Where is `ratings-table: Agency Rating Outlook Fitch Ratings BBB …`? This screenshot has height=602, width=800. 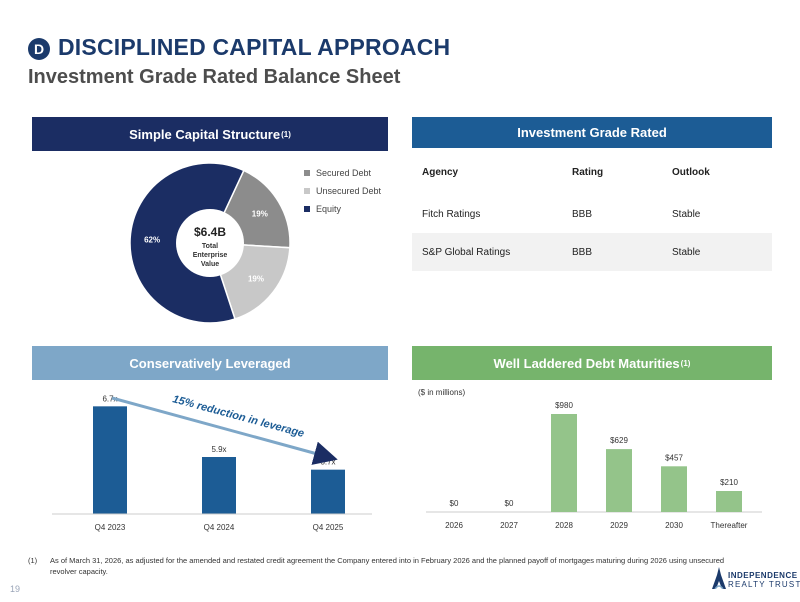 ratings-table: Agency Rating Outlook Fitch Ratings BBB … is located at coordinates (592, 210).